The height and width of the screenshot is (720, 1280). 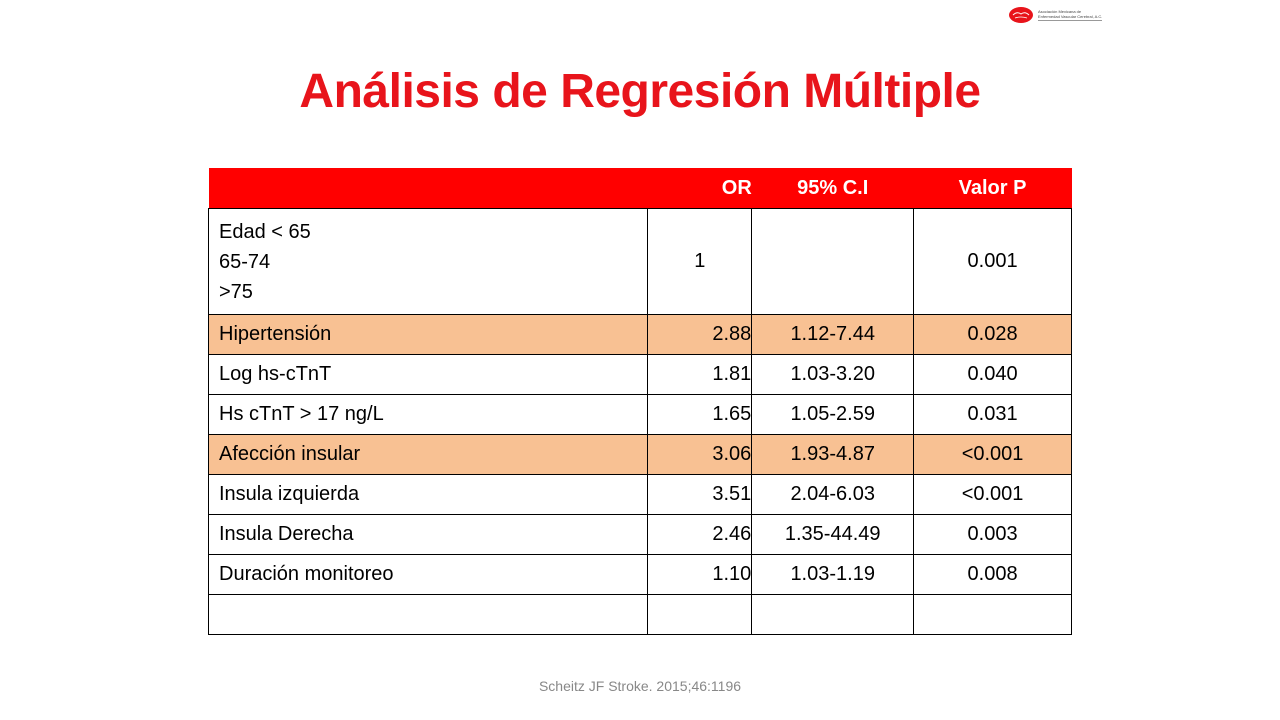 I want to click on row-ci: 2.04-6.03, so click(x=833, y=494).